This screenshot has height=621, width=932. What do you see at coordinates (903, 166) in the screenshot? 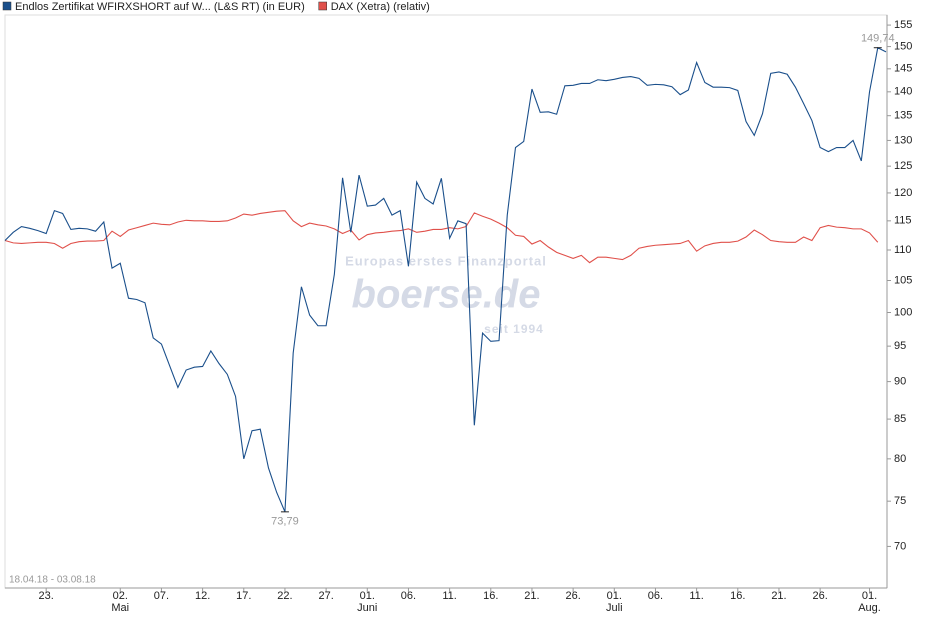
I see `y-tick-label: 125` at bounding box center [903, 166].